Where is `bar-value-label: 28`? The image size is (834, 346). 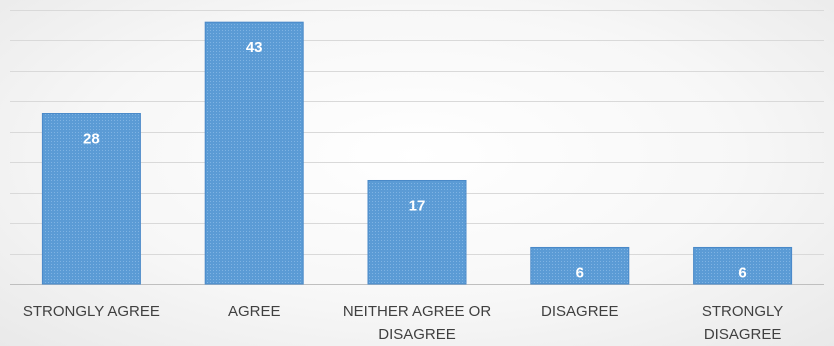
bar-value-label: 28 is located at coordinates (91, 139).